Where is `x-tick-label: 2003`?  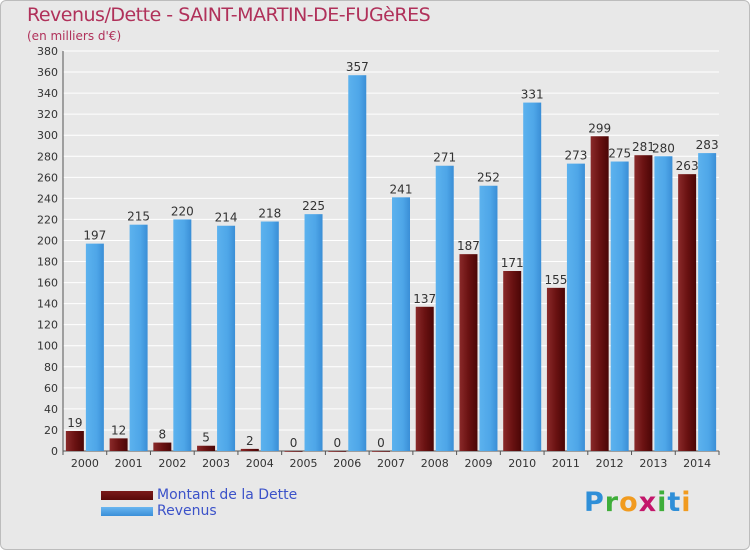 x-tick-label: 2003 is located at coordinates (216, 463).